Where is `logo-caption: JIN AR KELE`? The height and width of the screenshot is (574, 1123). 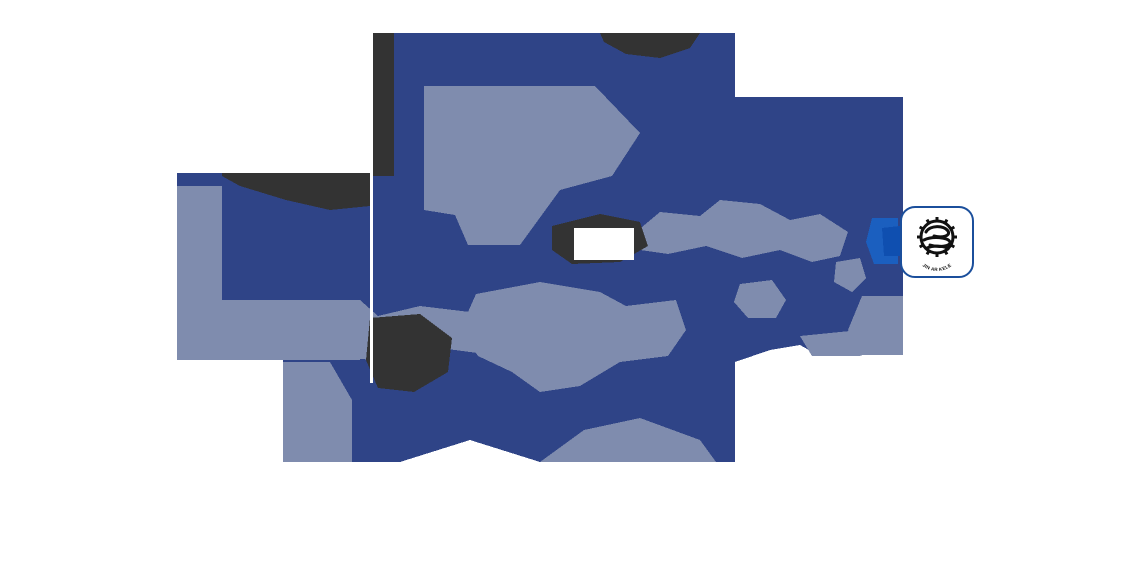 logo-caption: JIN AR KELE is located at coordinates (937, 267).